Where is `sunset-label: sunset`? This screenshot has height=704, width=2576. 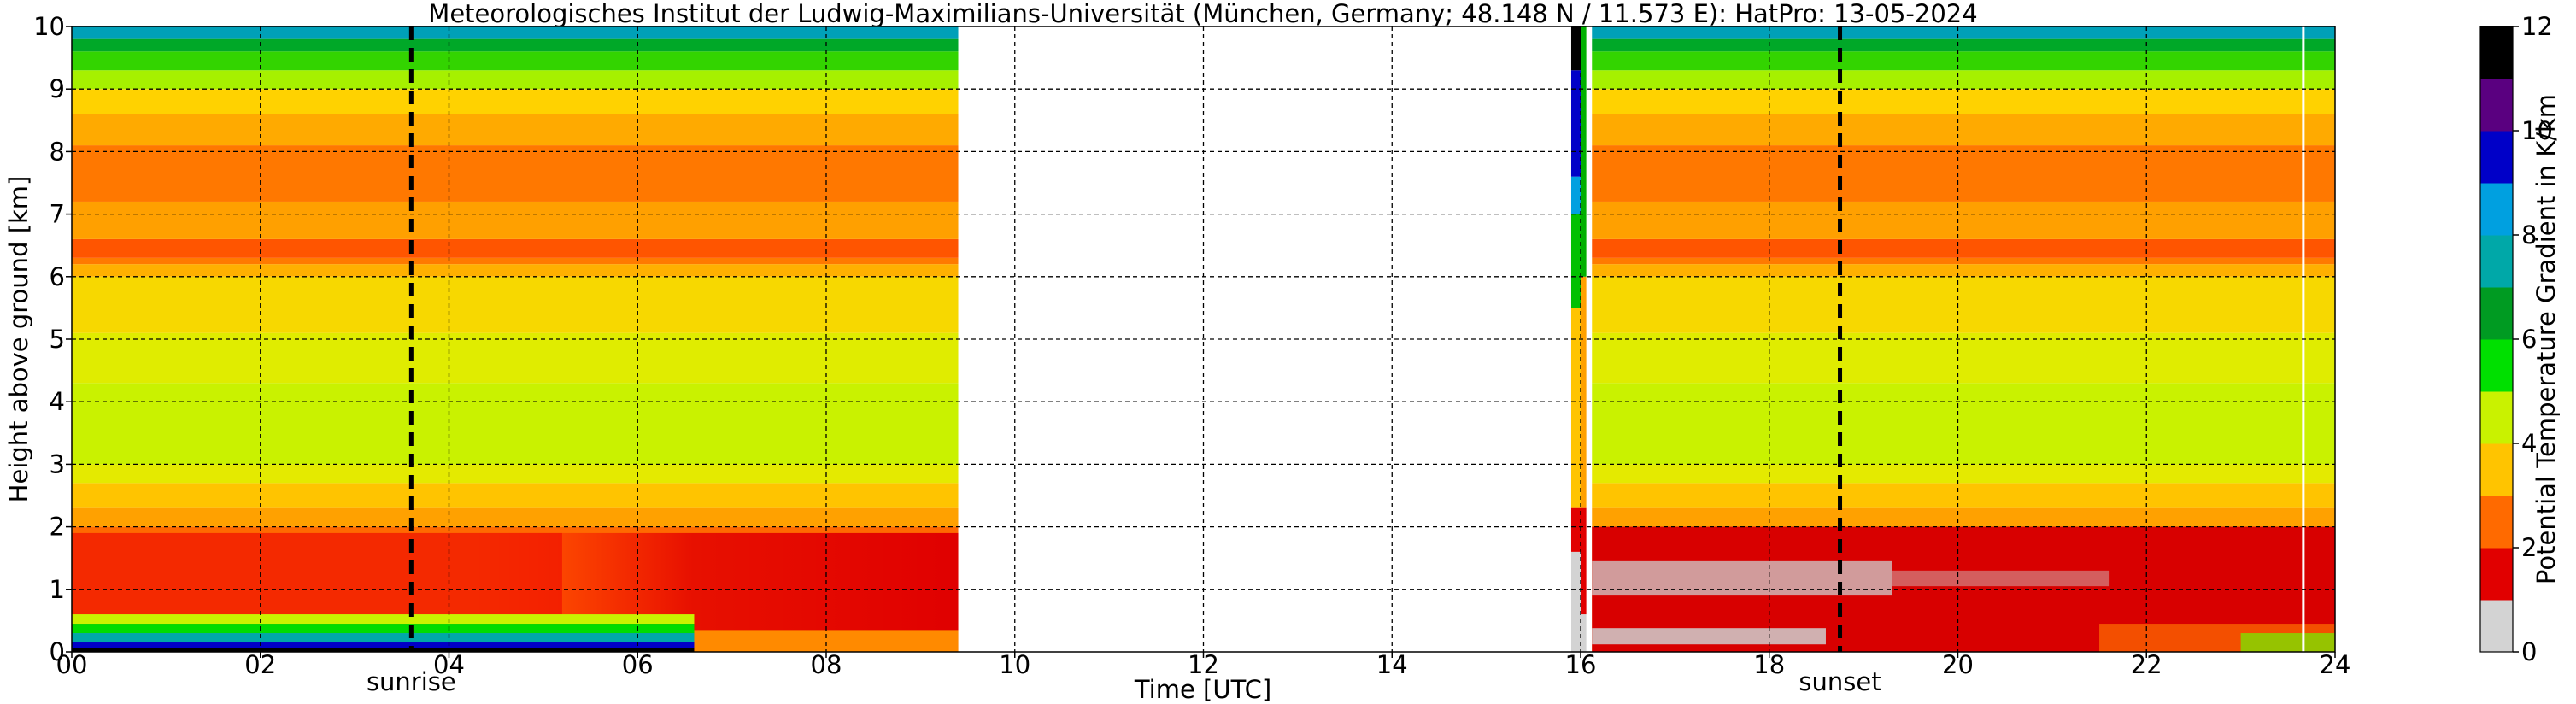 sunset-label: sunset is located at coordinates (1840, 681).